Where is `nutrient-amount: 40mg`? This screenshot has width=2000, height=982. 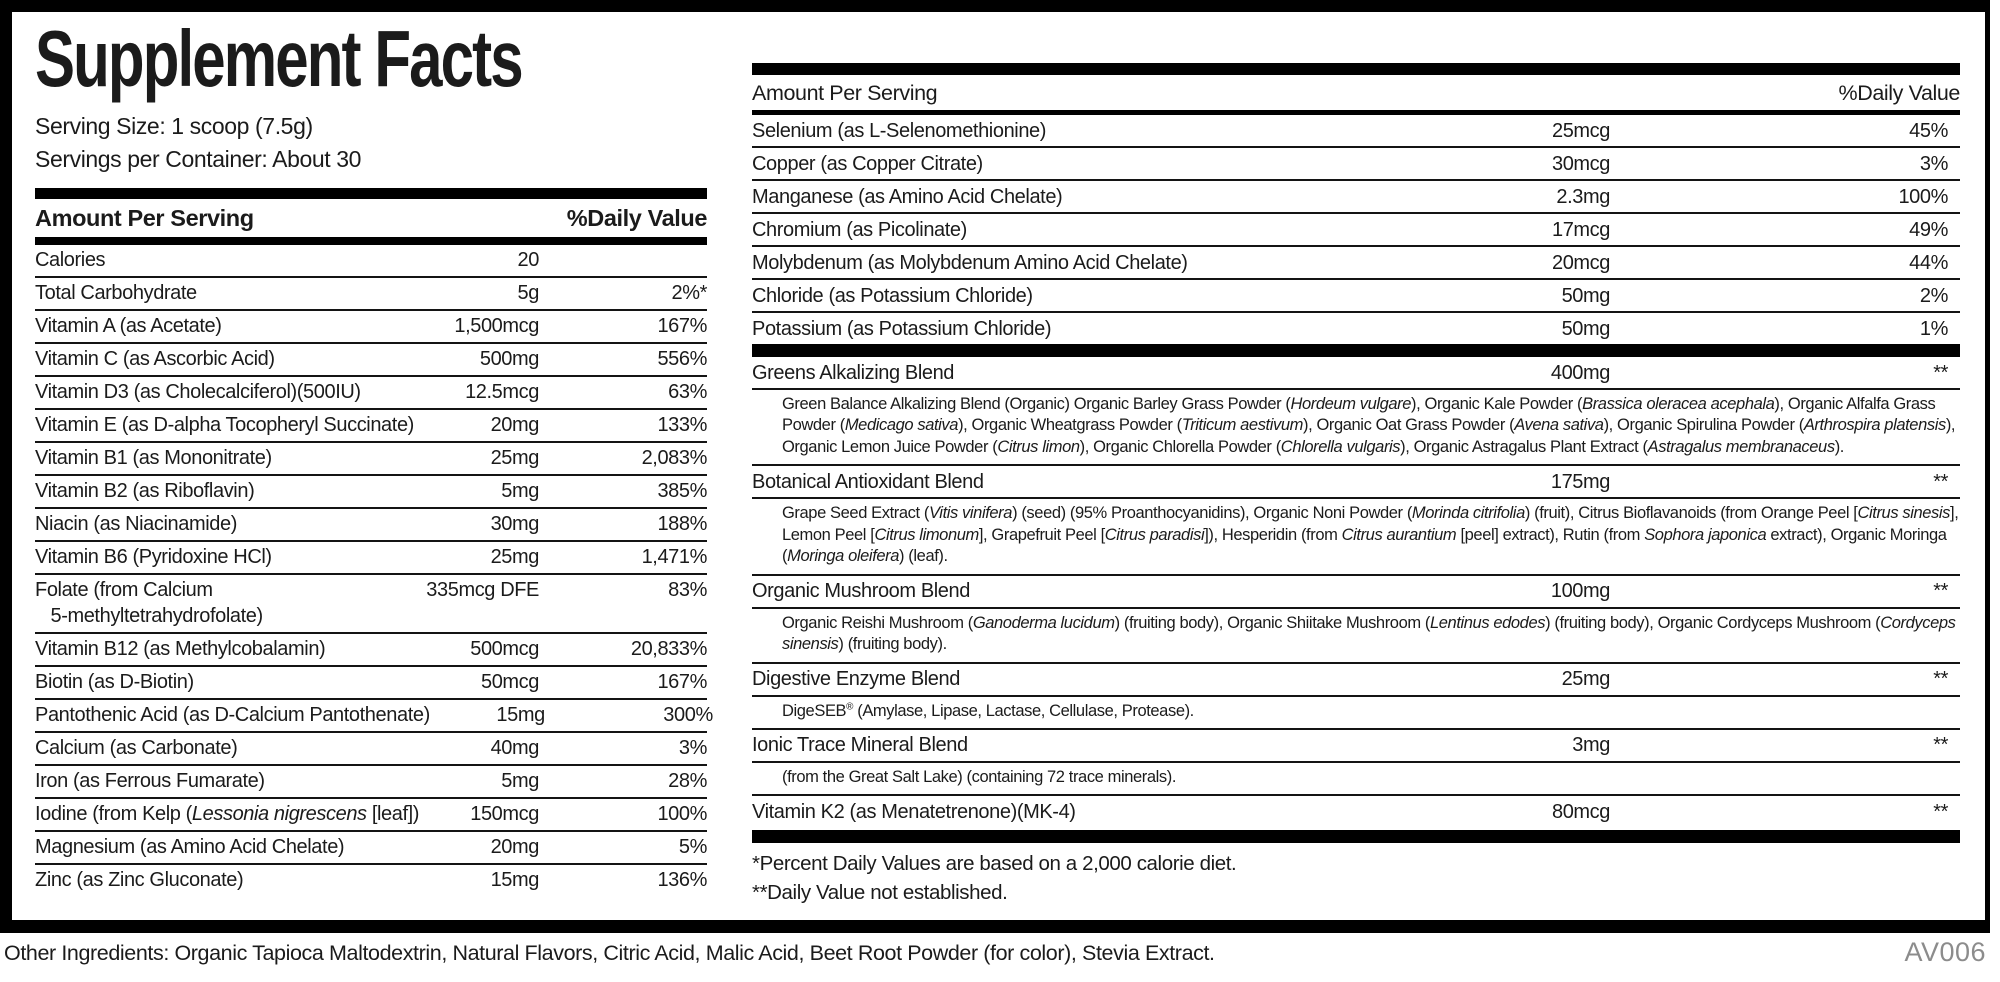
nutrient-amount: 40mg is located at coordinates (515, 748).